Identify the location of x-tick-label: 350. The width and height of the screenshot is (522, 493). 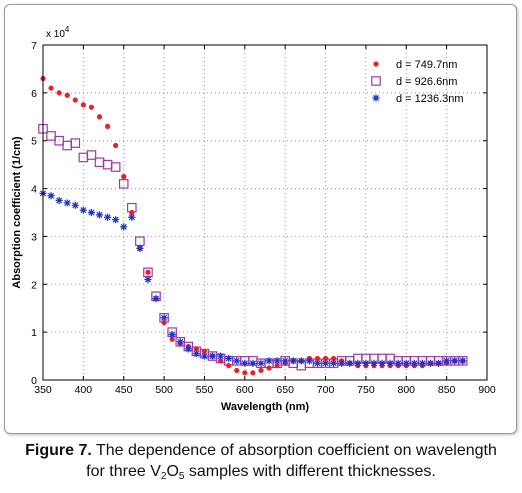
(43, 390).